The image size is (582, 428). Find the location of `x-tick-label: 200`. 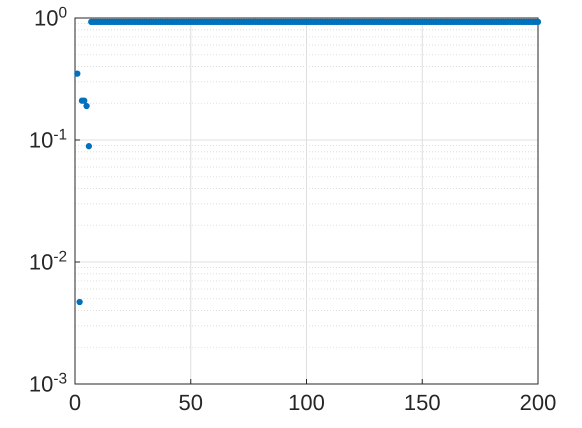

x-tick-label: 200 is located at coordinates (538, 402).